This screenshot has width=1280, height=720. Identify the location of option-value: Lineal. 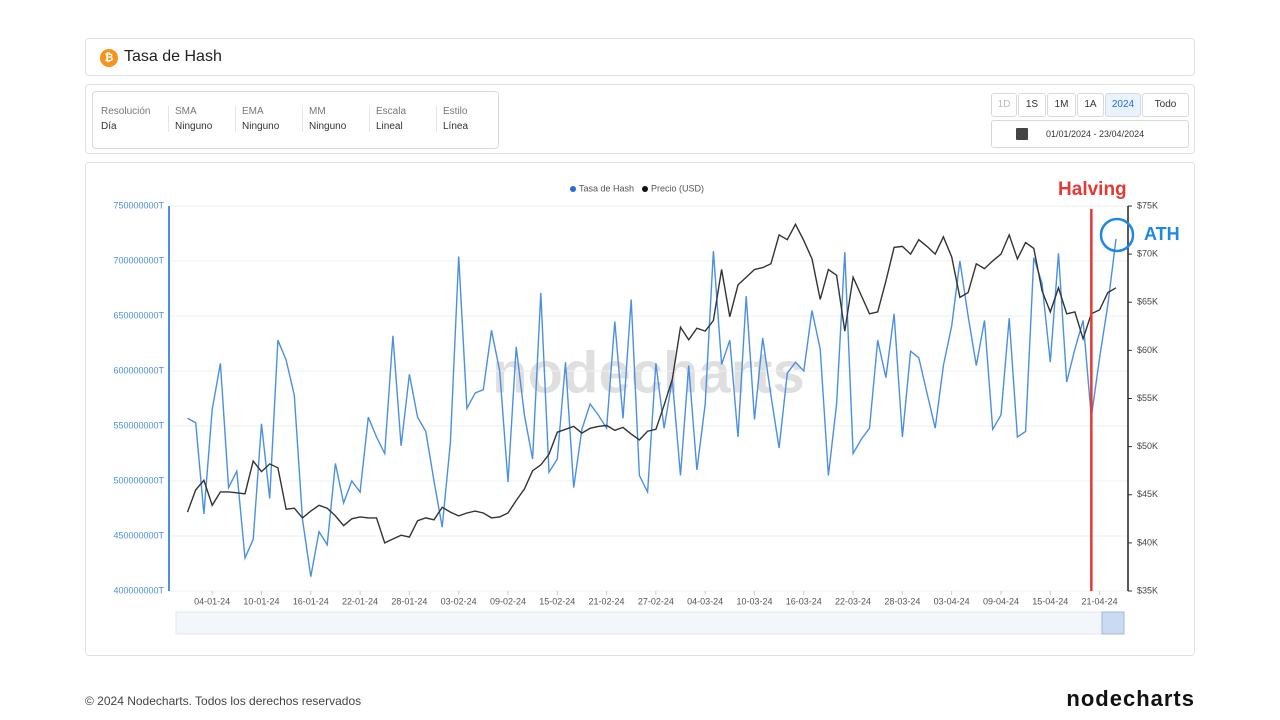
(389, 126).